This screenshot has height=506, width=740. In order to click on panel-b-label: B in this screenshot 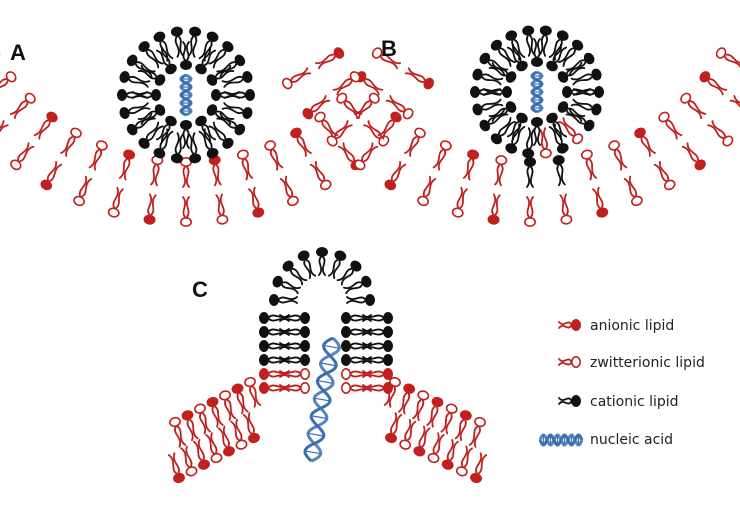, I will do `click(389, 48)`.